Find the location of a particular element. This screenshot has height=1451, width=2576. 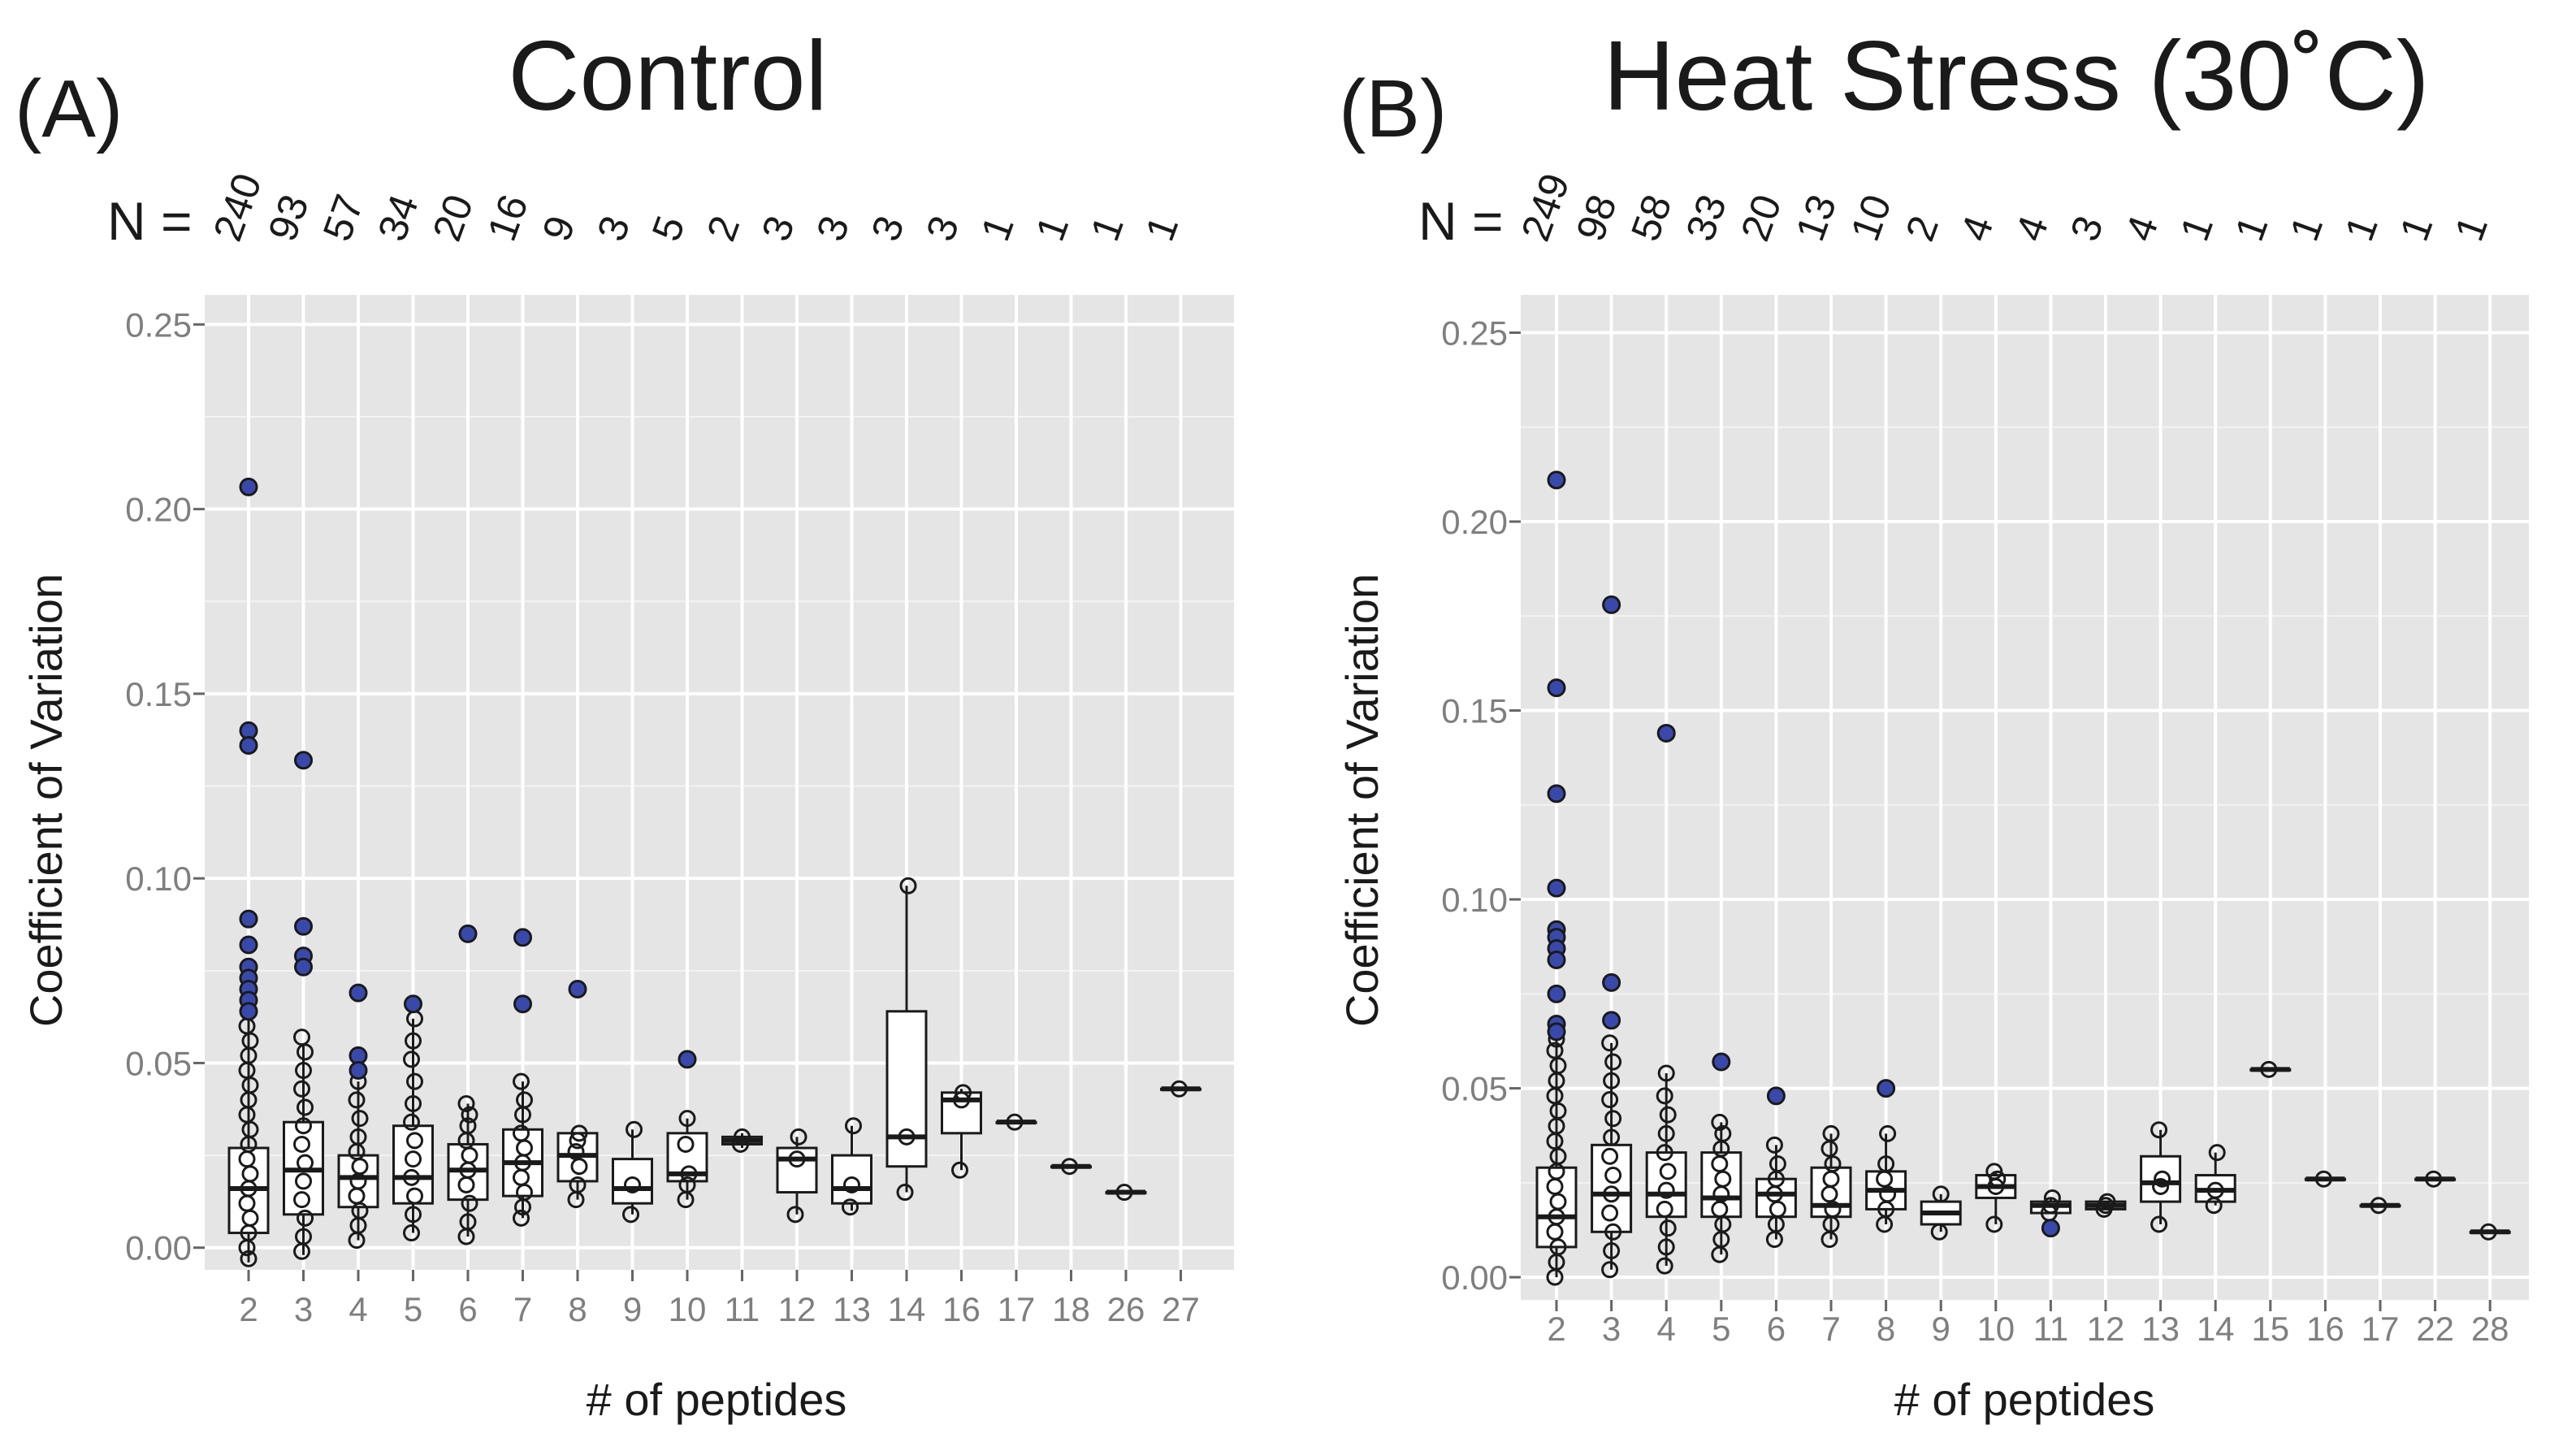

n-count-label: 240 is located at coordinates (238, 207).